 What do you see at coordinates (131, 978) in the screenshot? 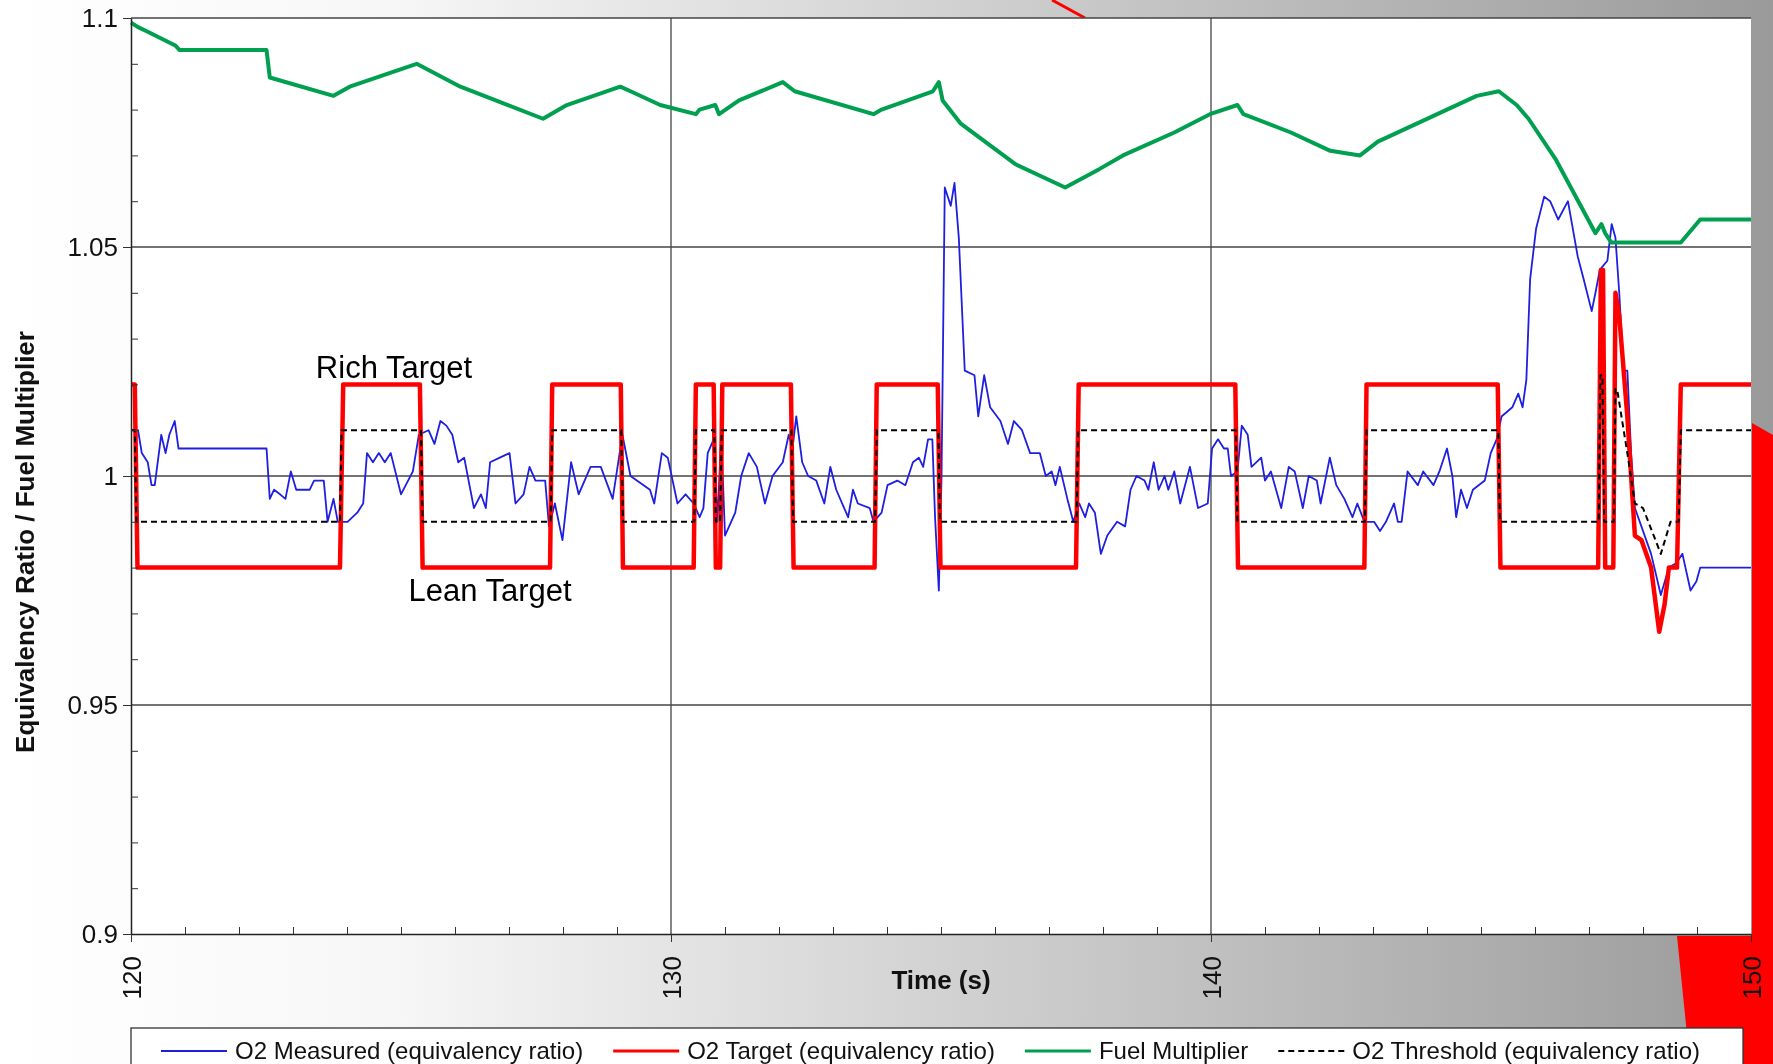
I see `x-tick-label: 120` at bounding box center [131, 978].